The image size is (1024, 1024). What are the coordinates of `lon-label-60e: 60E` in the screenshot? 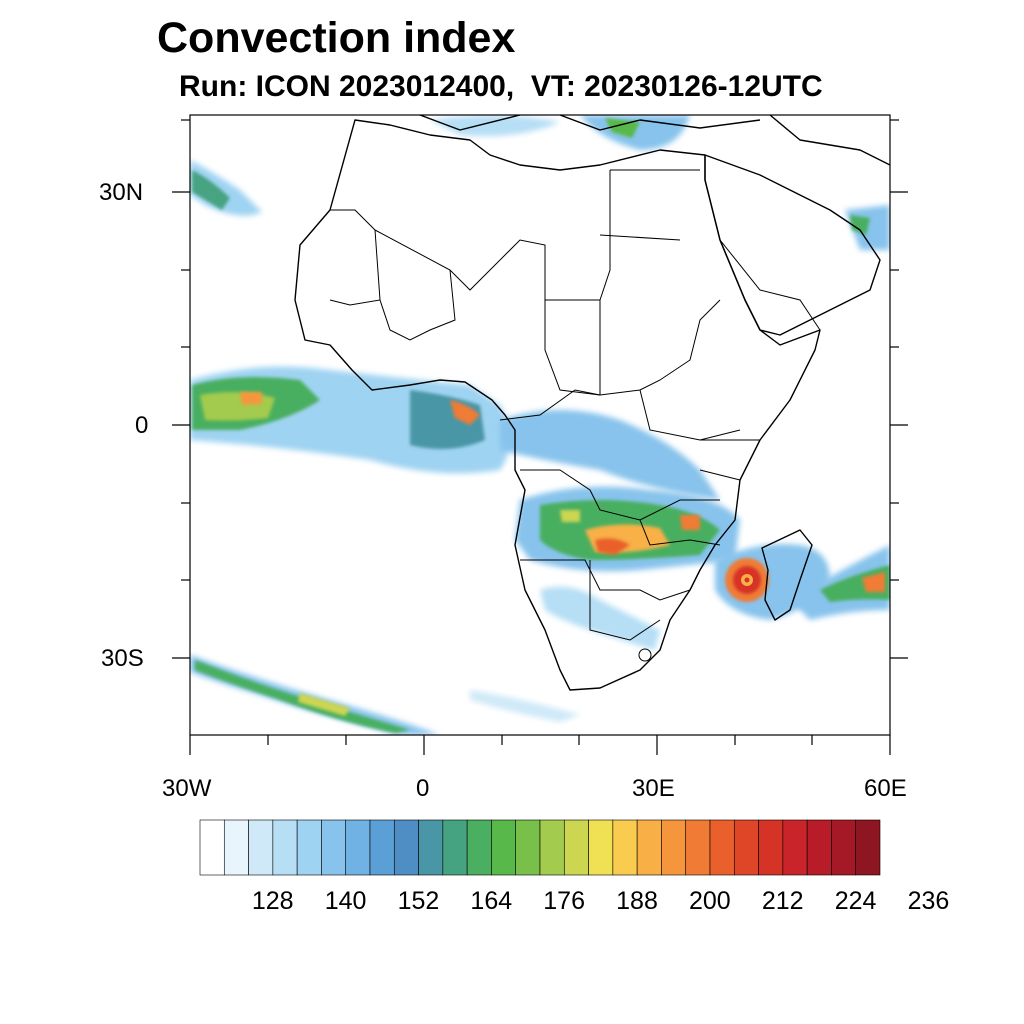 It's located at (885, 788).